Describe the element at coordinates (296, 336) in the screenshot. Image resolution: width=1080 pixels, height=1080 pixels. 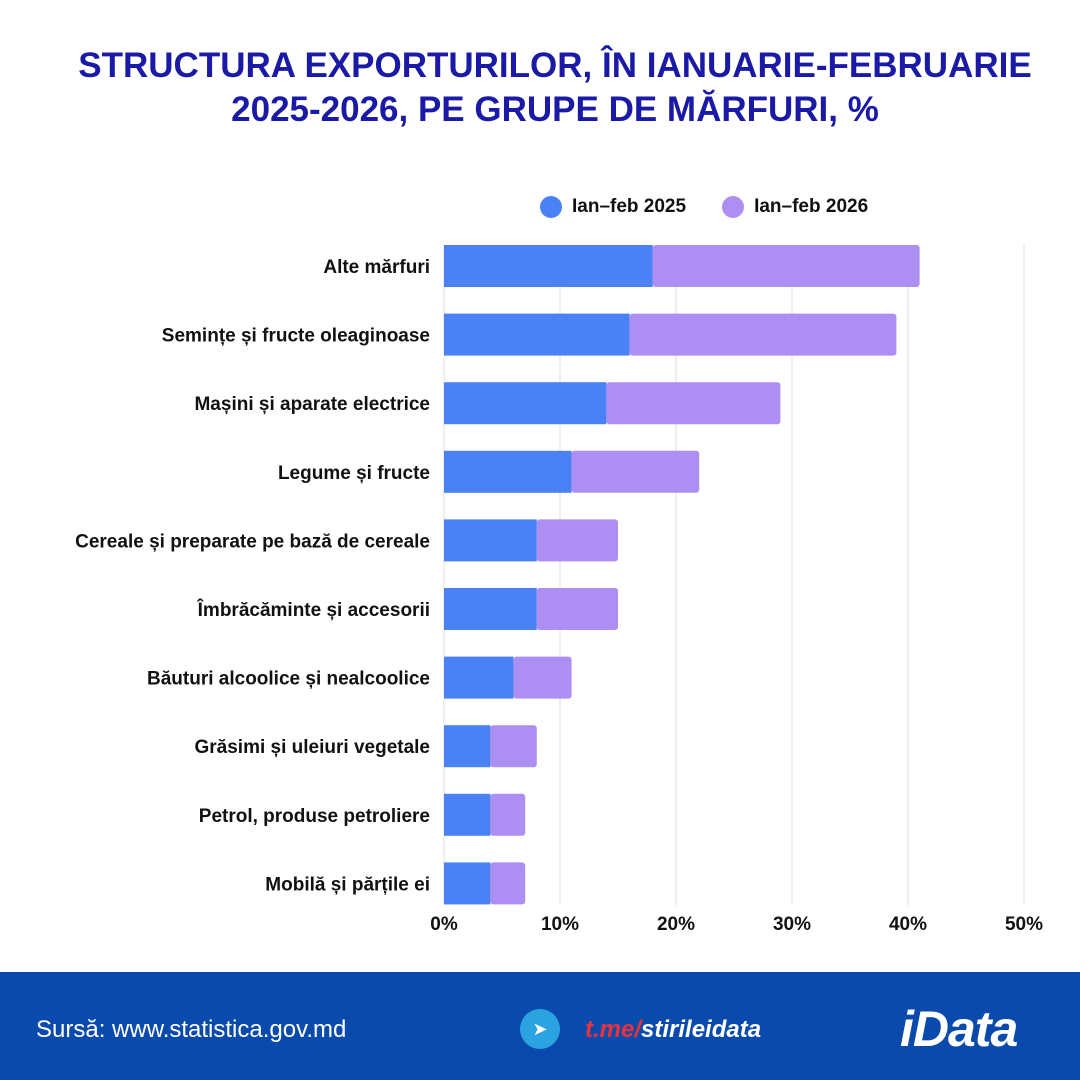
I see `category-label: Semințe și fructe oleaginoase` at that location.